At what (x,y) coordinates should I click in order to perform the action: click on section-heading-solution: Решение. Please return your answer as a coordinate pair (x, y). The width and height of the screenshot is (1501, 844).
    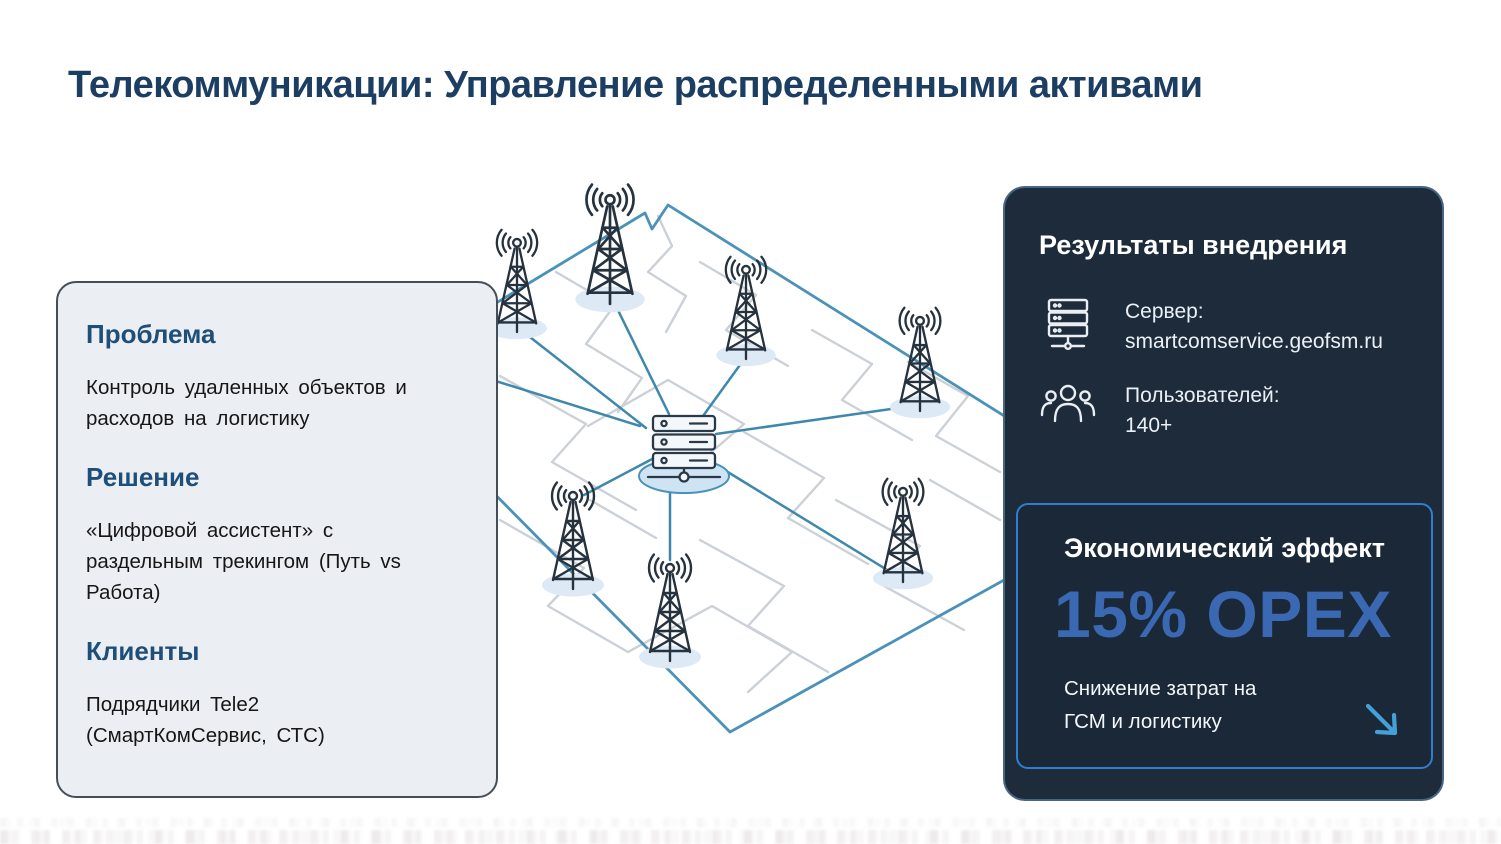
    Looking at the image, I should click on (143, 477).